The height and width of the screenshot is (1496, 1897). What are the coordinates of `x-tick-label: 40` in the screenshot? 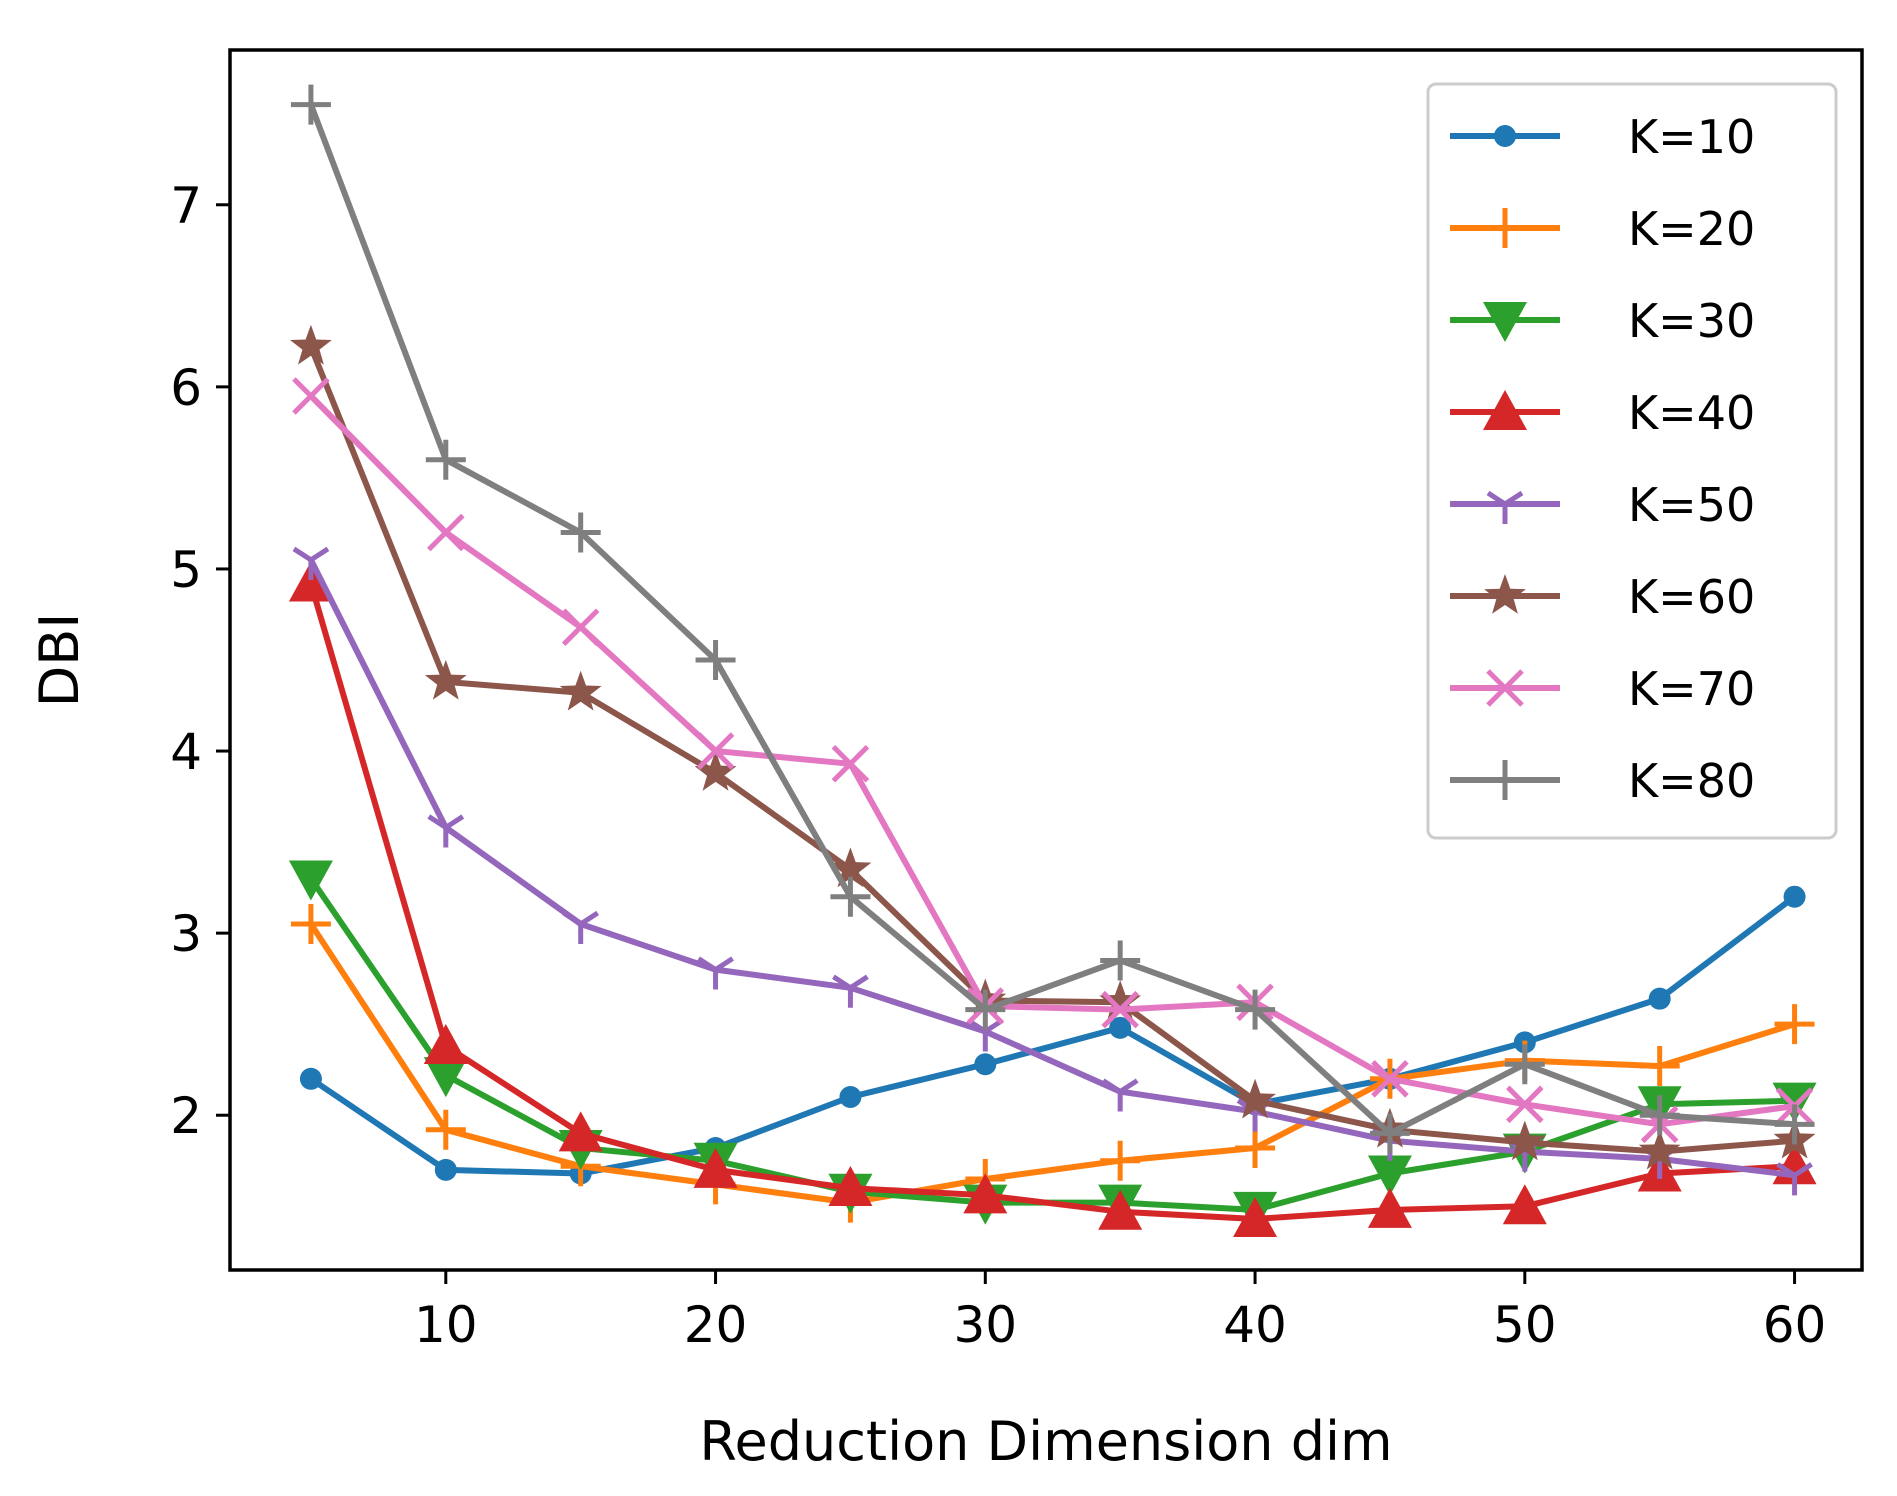 It's located at (1255, 1325).